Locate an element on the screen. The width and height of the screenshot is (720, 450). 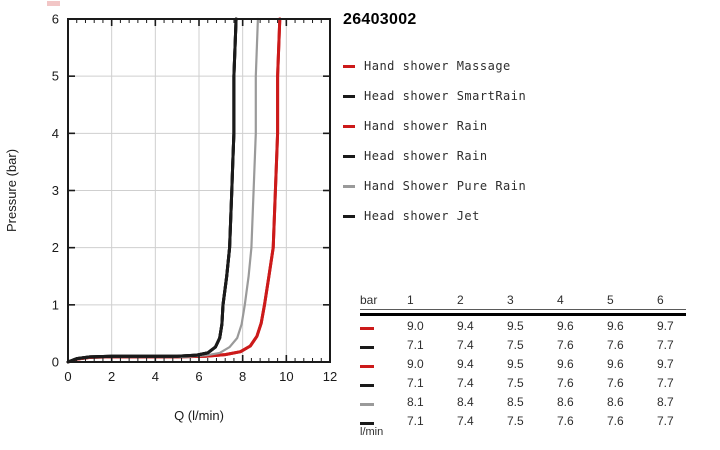
y-tick-label: 1 is located at coordinates (55, 304).